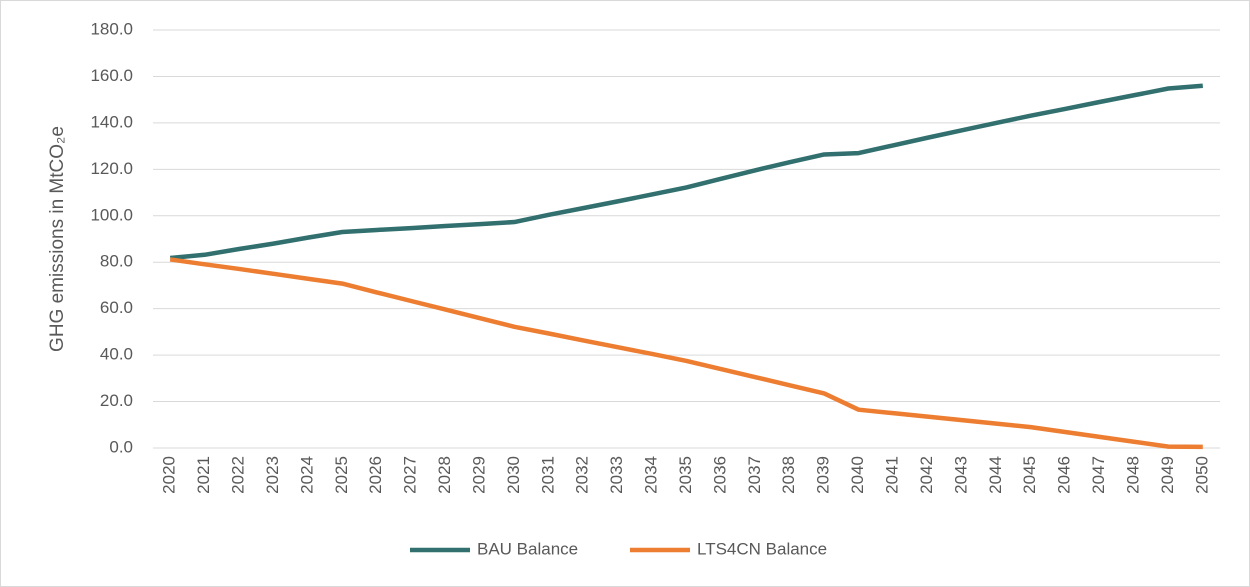  I want to click on y-tick-label: 40.0, so click(116, 354).